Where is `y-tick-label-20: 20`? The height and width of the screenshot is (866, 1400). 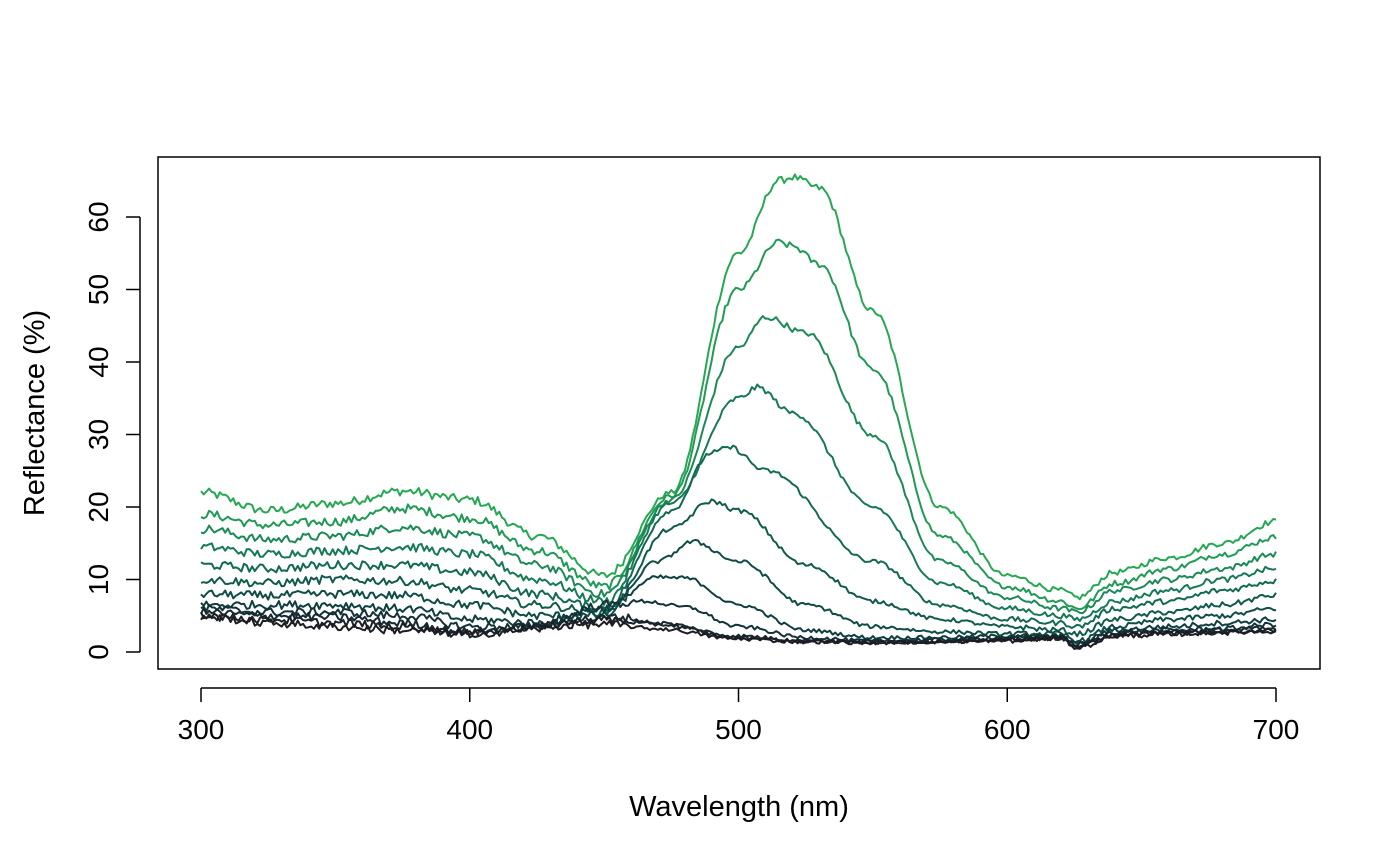
y-tick-label-20: 20 is located at coordinates (98, 506).